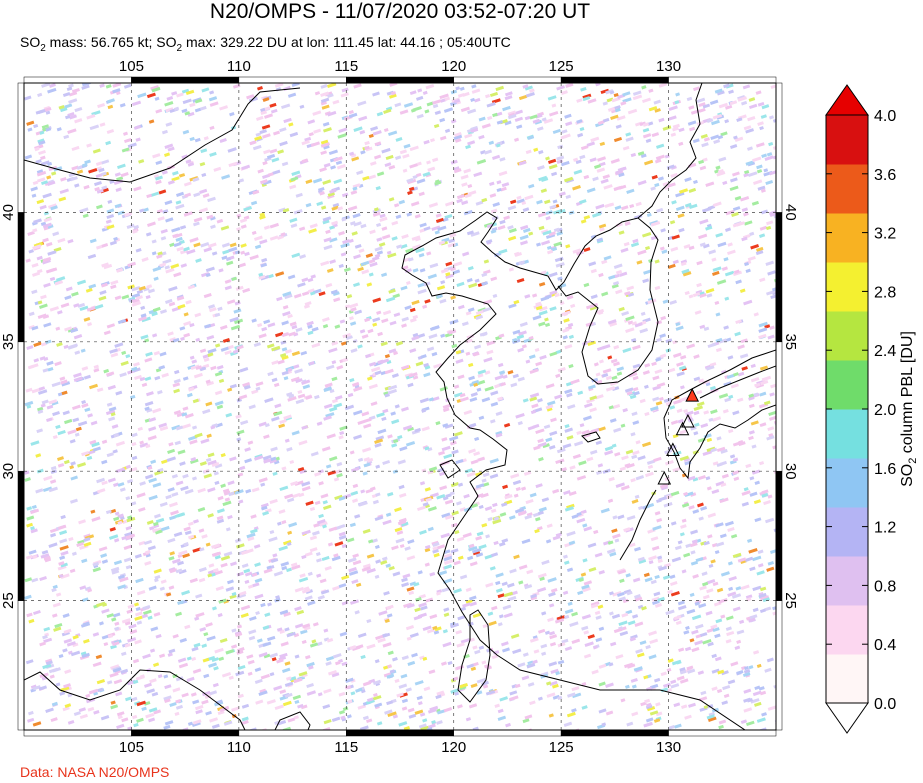  I want to click on frame-left-segment, so click(21, 406).